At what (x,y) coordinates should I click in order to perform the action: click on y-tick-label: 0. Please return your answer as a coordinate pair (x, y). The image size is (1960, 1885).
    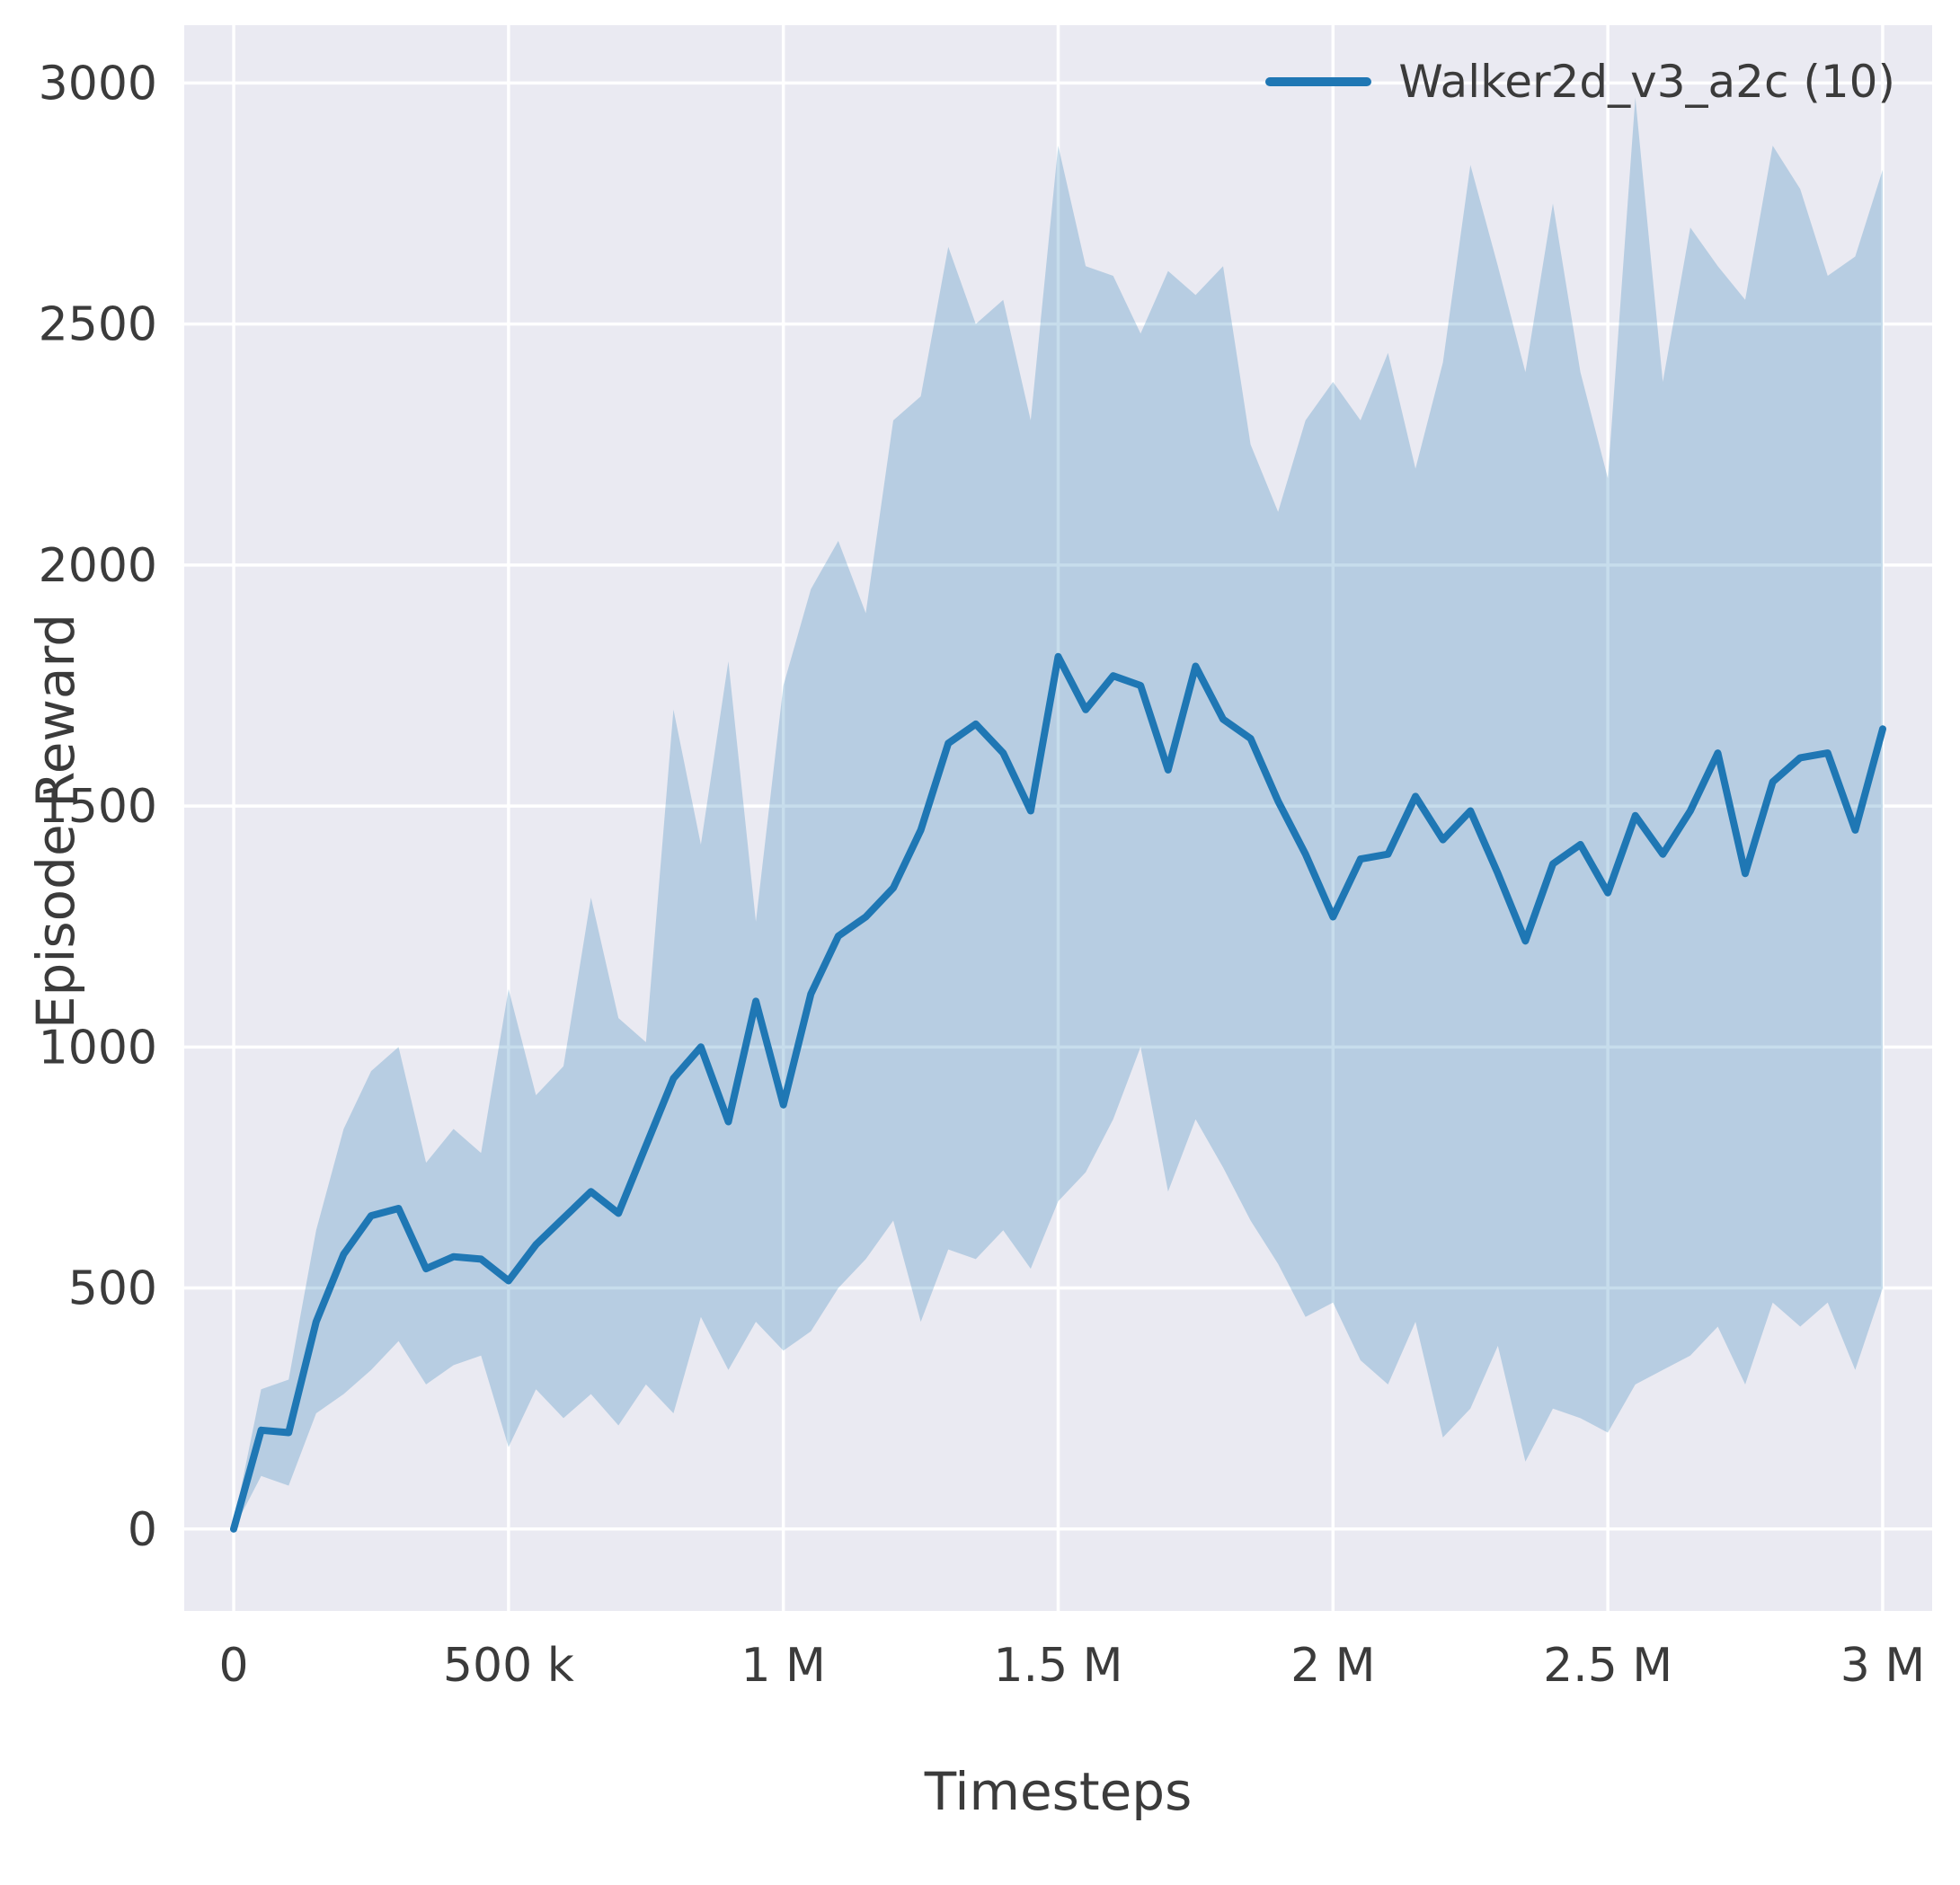
    Looking at the image, I should click on (142, 1530).